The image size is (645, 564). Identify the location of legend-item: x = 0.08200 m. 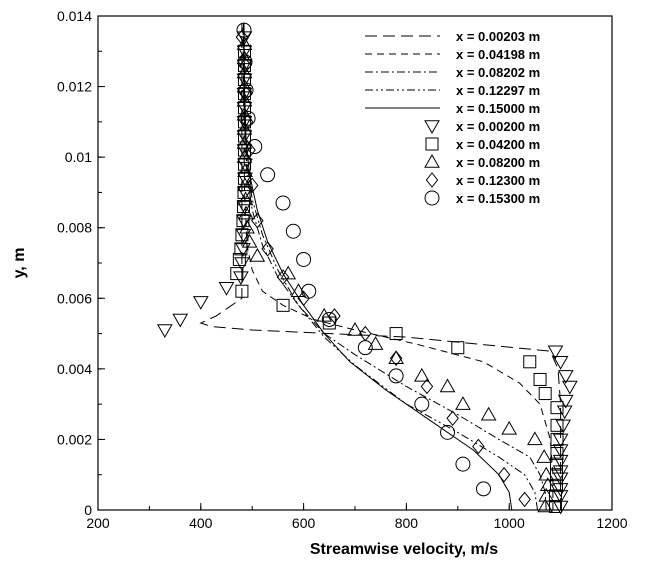
(482, 161).